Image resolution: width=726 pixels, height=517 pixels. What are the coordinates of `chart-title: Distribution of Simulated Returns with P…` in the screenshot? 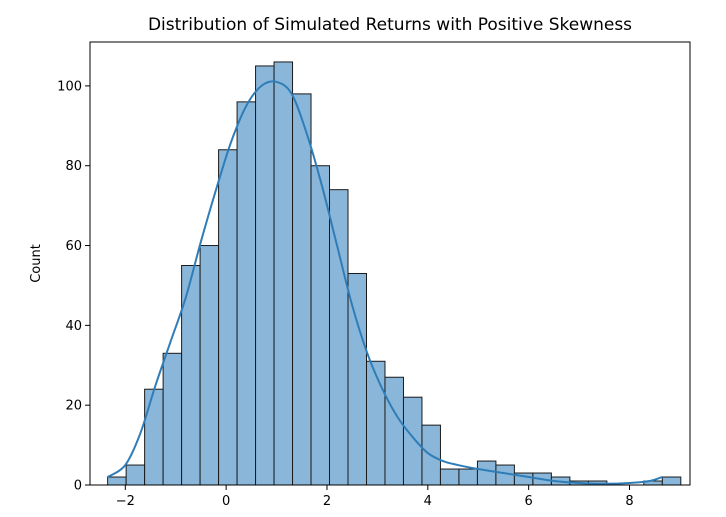 It's located at (390, 25).